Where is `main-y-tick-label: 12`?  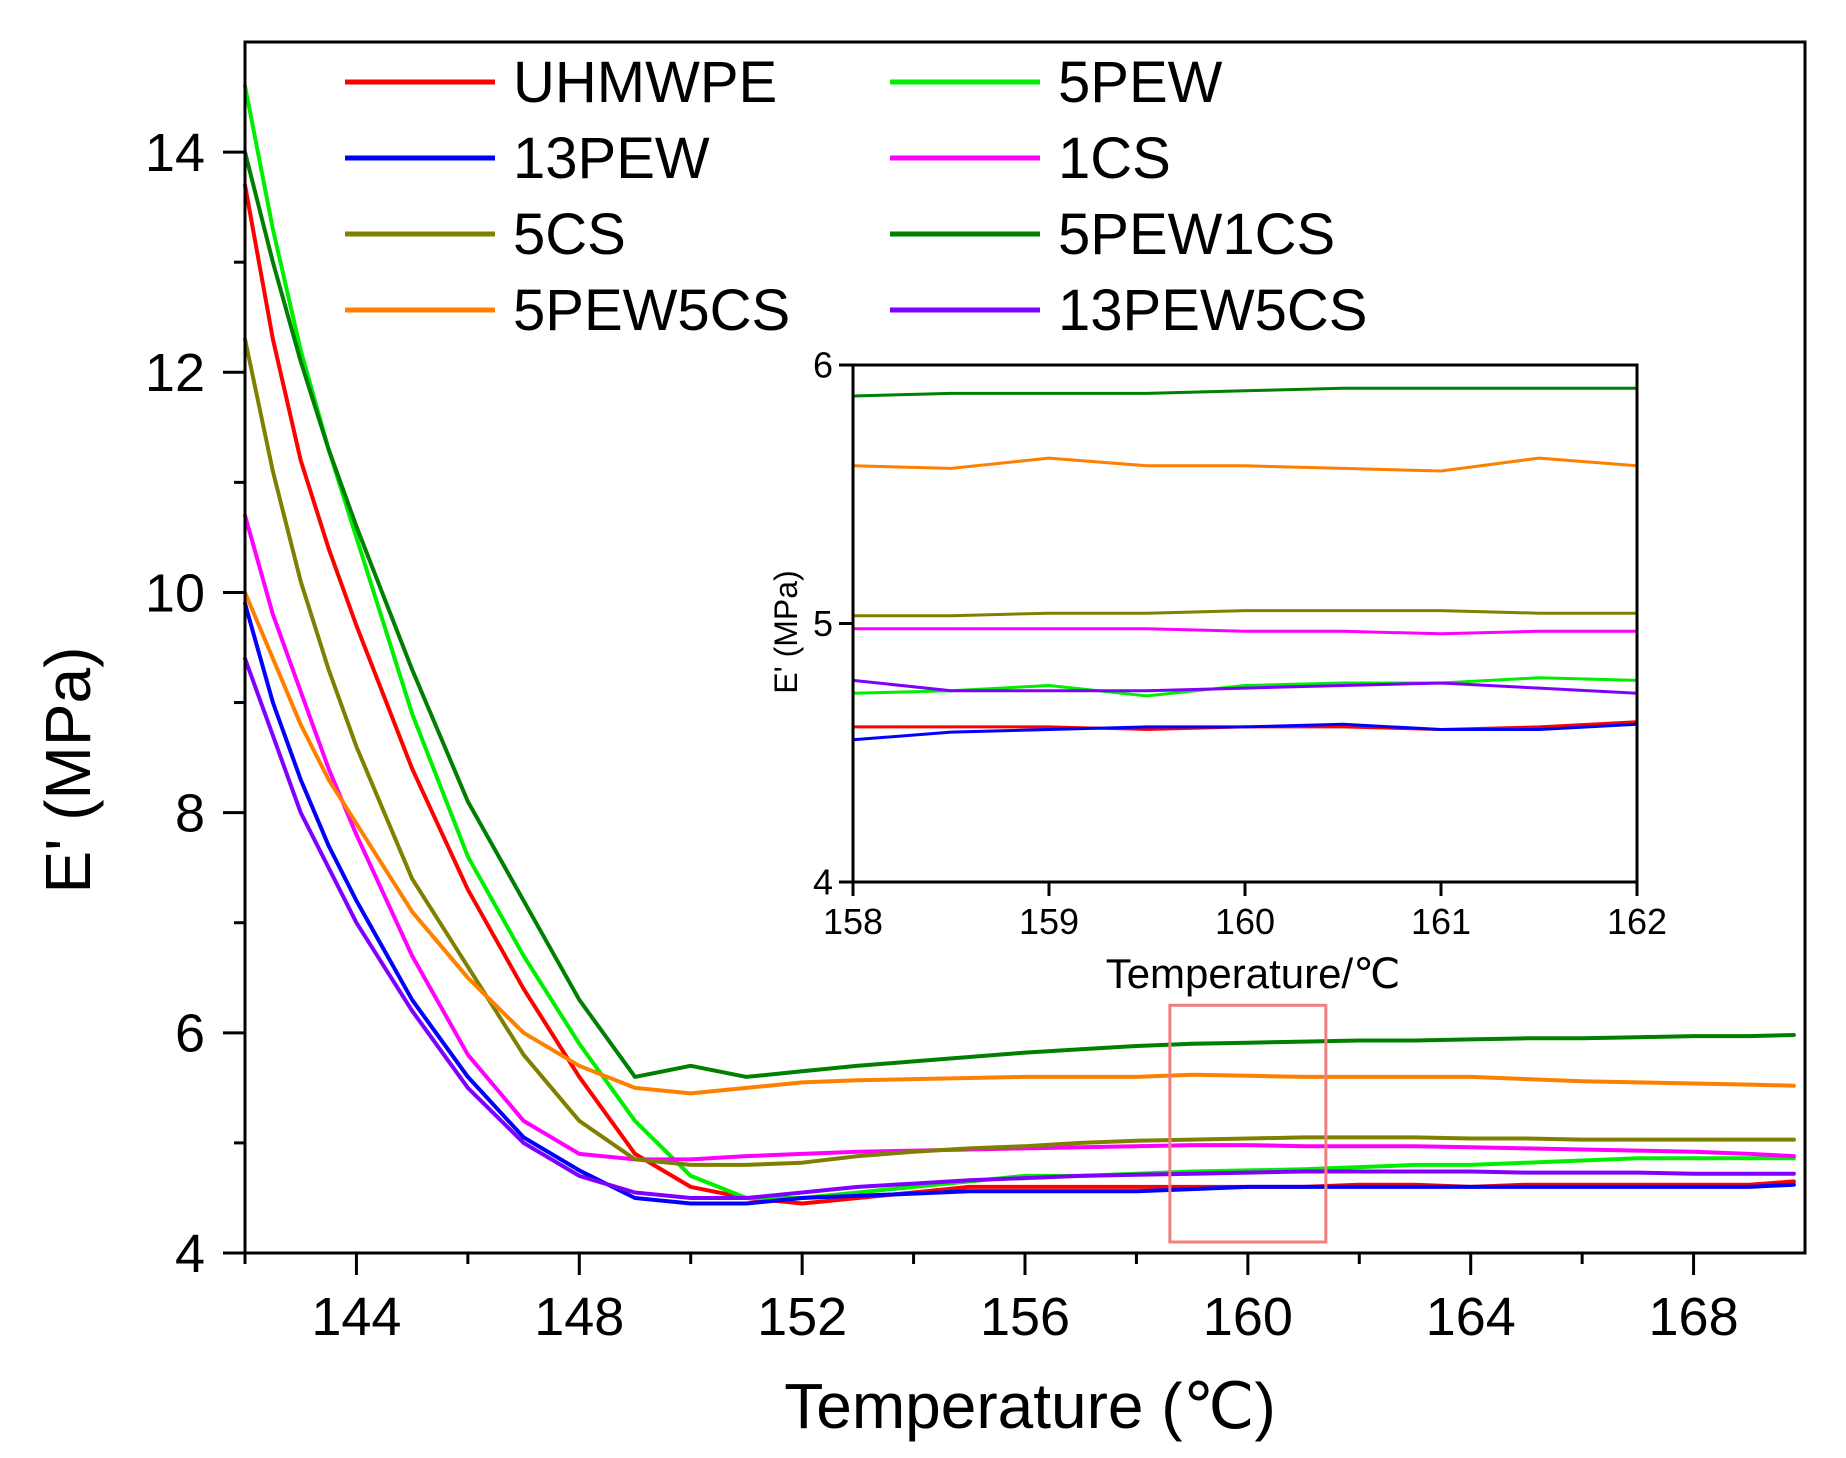
main-y-tick-label: 12 is located at coordinates (175, 373).